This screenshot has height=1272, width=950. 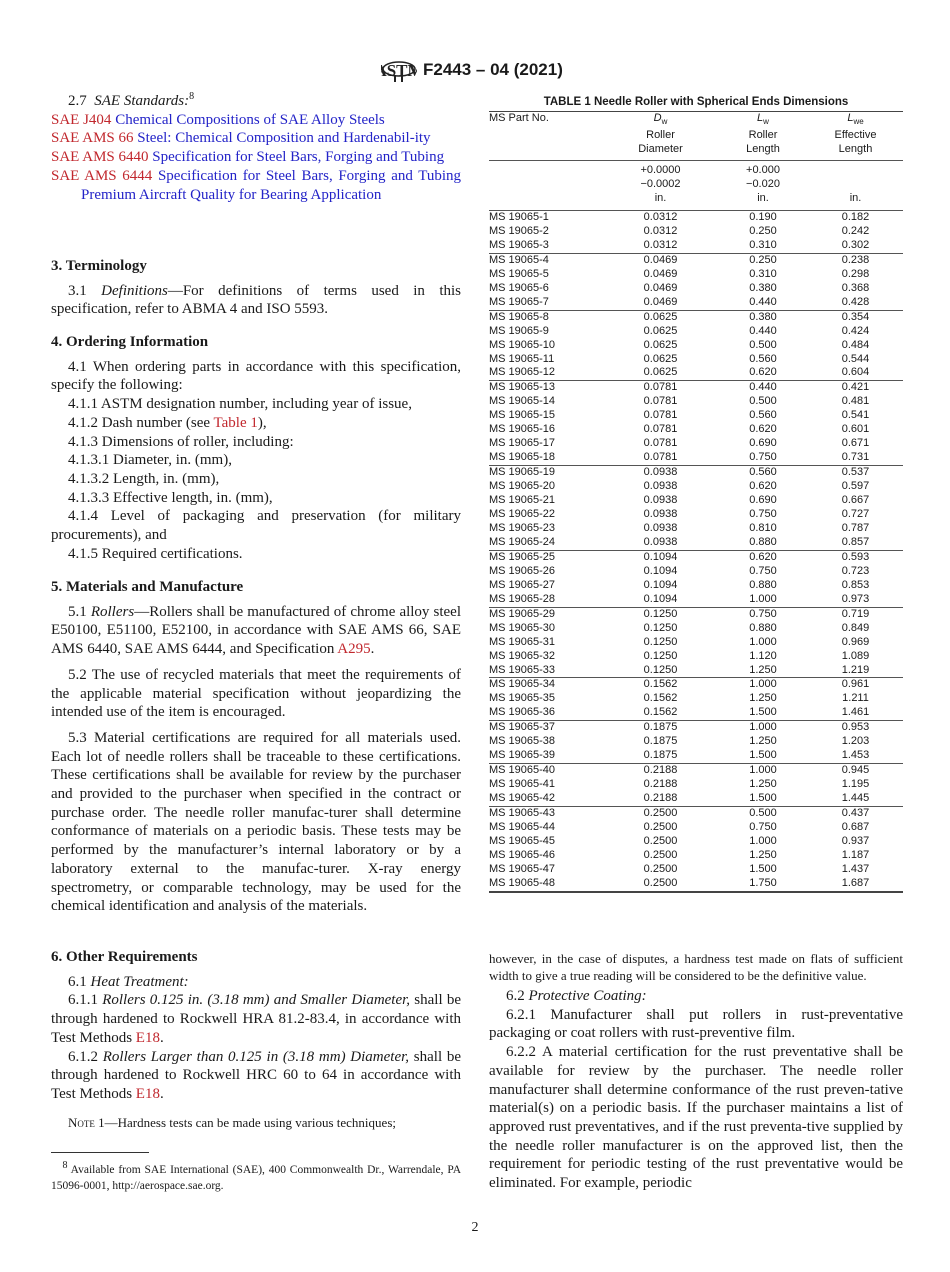 What do you see at coordinates (855, 457) in the screenshot?
I see `effective-length-cell: 0.731` at bounding box center [855, 457].